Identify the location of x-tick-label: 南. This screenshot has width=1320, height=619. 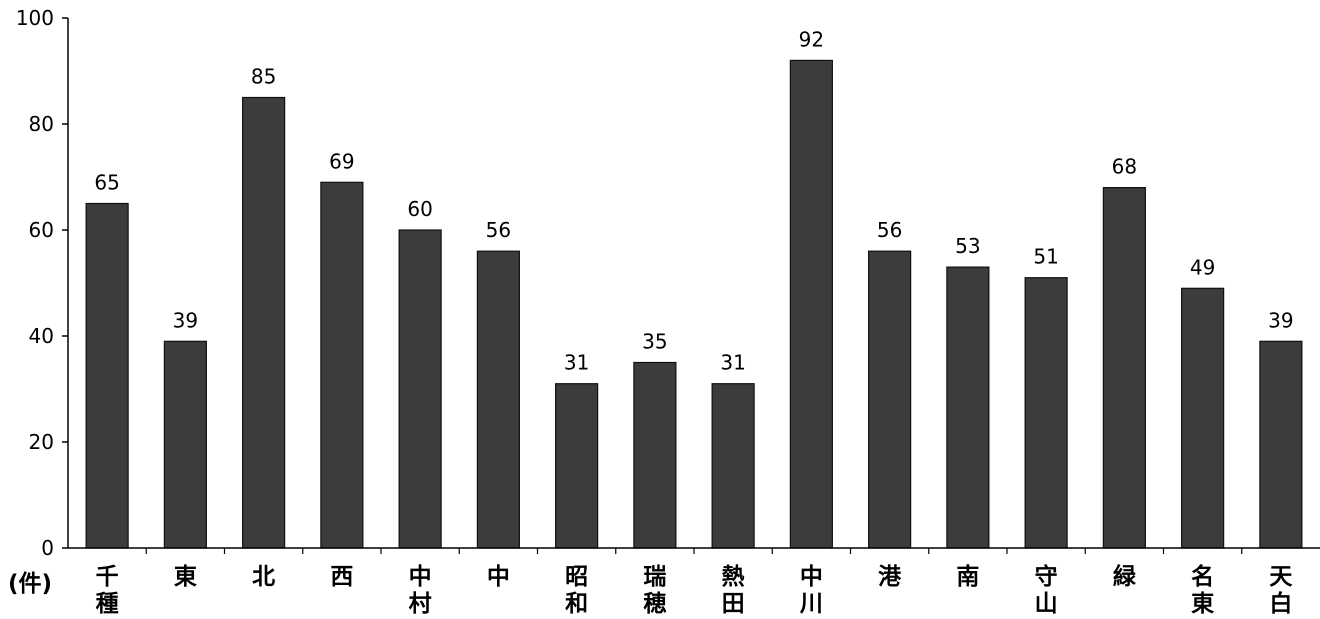
(967, 577).